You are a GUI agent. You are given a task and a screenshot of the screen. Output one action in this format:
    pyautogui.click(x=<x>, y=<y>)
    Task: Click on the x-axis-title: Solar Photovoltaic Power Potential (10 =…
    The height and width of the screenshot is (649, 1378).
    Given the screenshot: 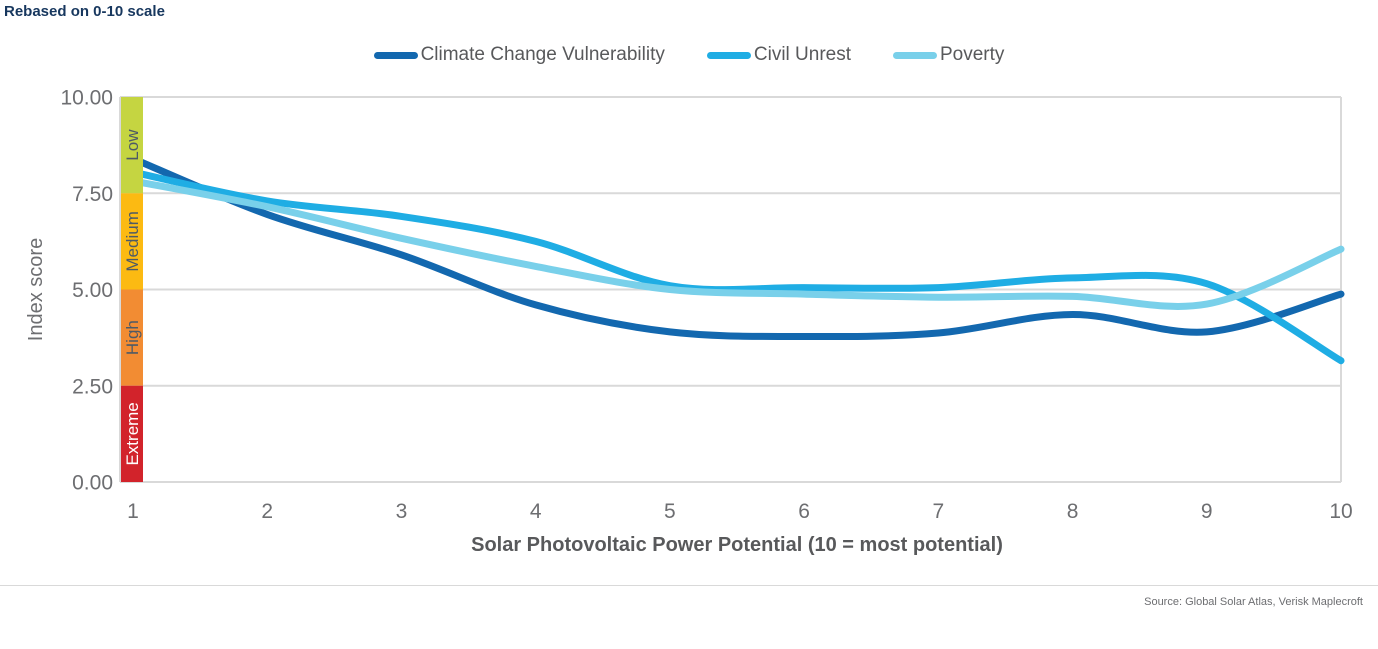 What is the action you would take?
    pyautogui.click(x=737, y=545)
    